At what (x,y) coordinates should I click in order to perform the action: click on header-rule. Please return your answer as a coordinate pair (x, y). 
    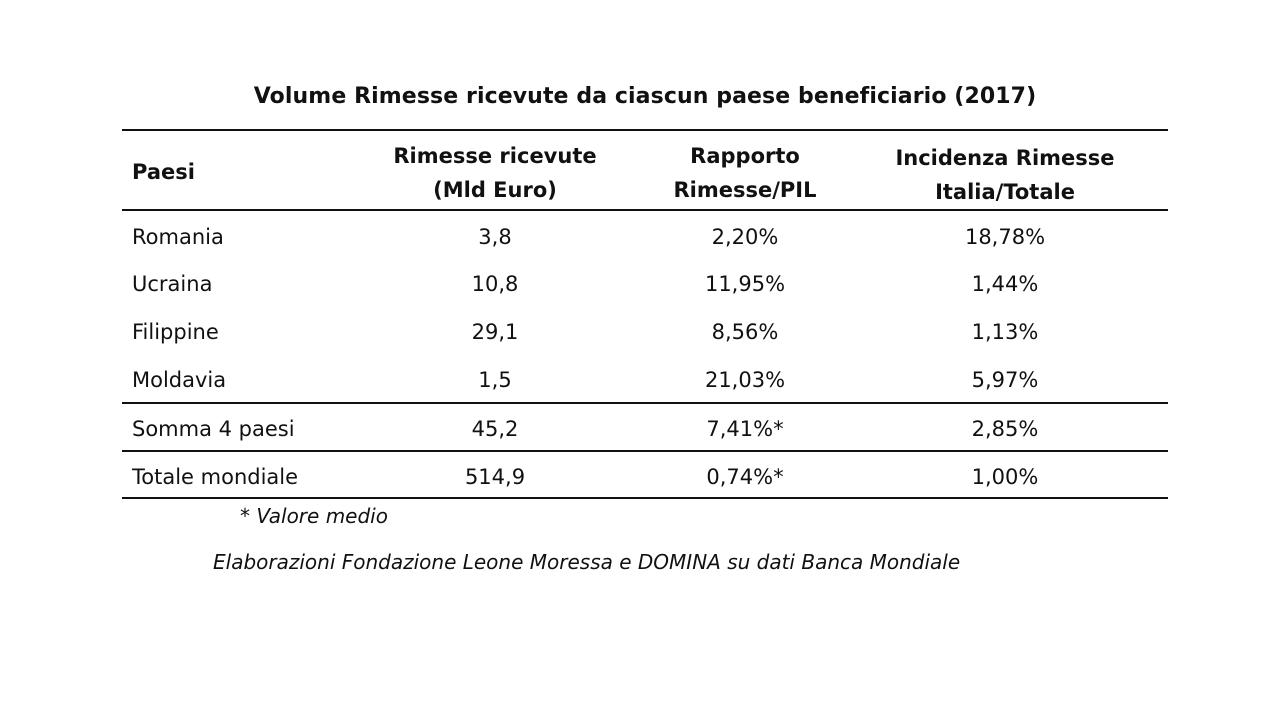
    Looking at the image, I should click on (645, 210).